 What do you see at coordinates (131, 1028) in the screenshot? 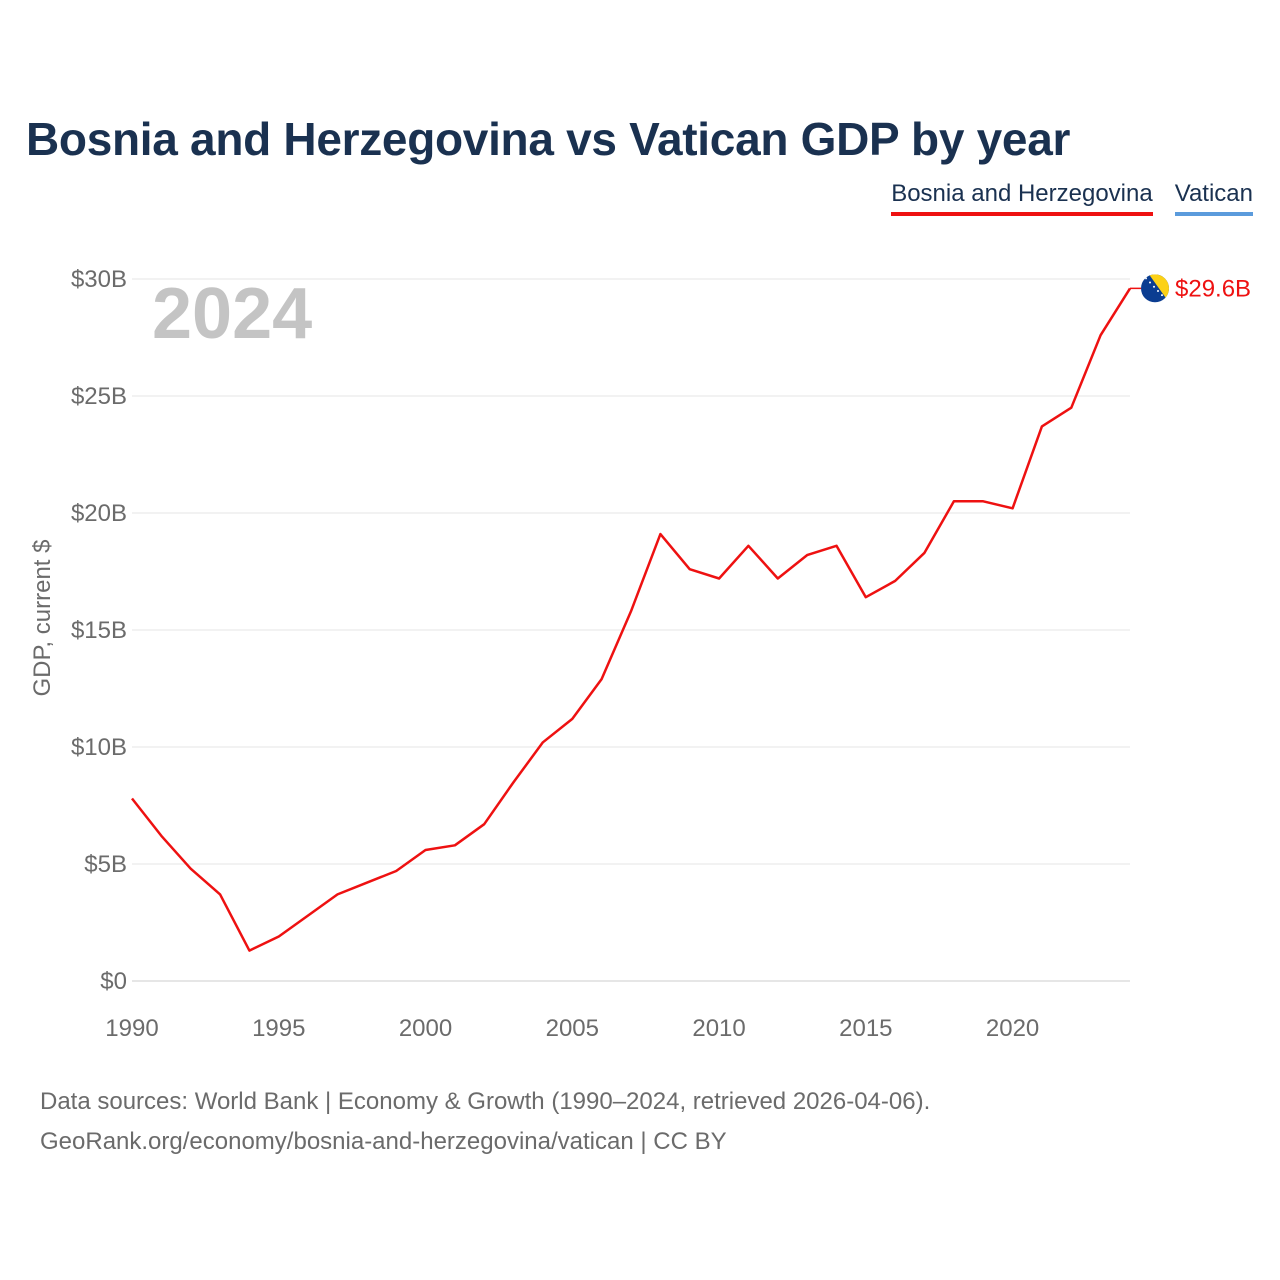
I see `x-tick-label: 1990` at bounding box center [131, 1028].